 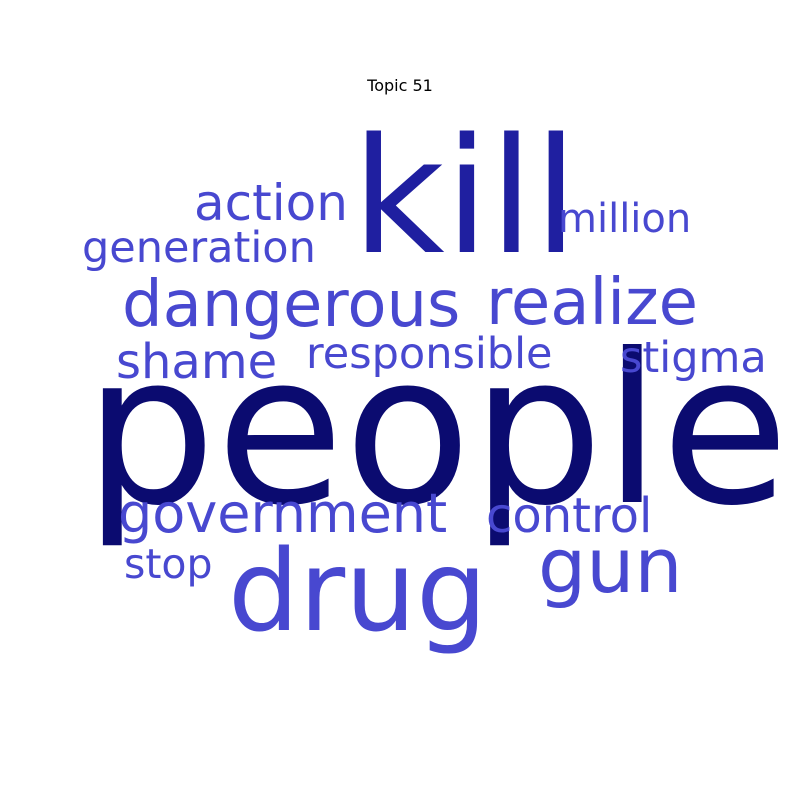 I want to click on word-responsible: responsible, so click(x=429, y=354).